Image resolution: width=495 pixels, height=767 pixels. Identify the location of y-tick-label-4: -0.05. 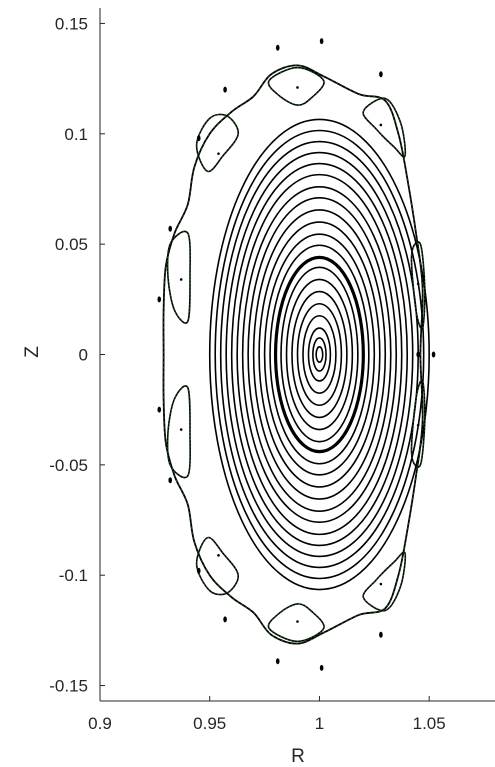
(68, 465).